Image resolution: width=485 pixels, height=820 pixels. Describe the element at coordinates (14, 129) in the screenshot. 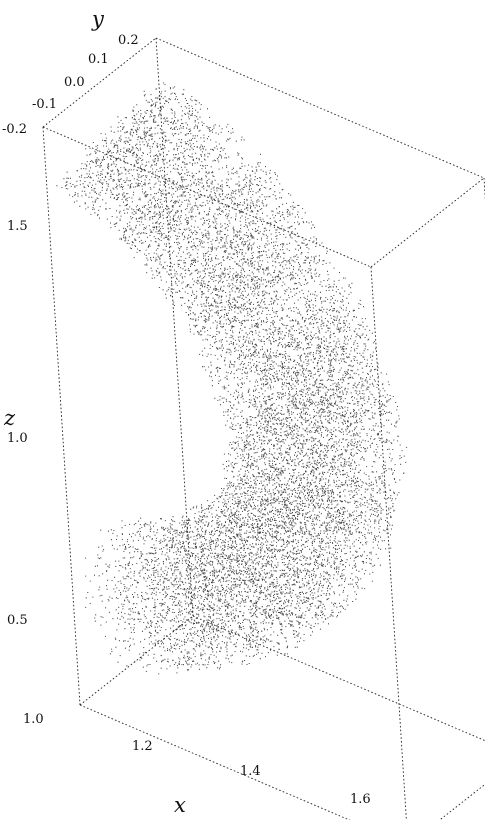

I see `y-tick-label: -0.2` at that location.